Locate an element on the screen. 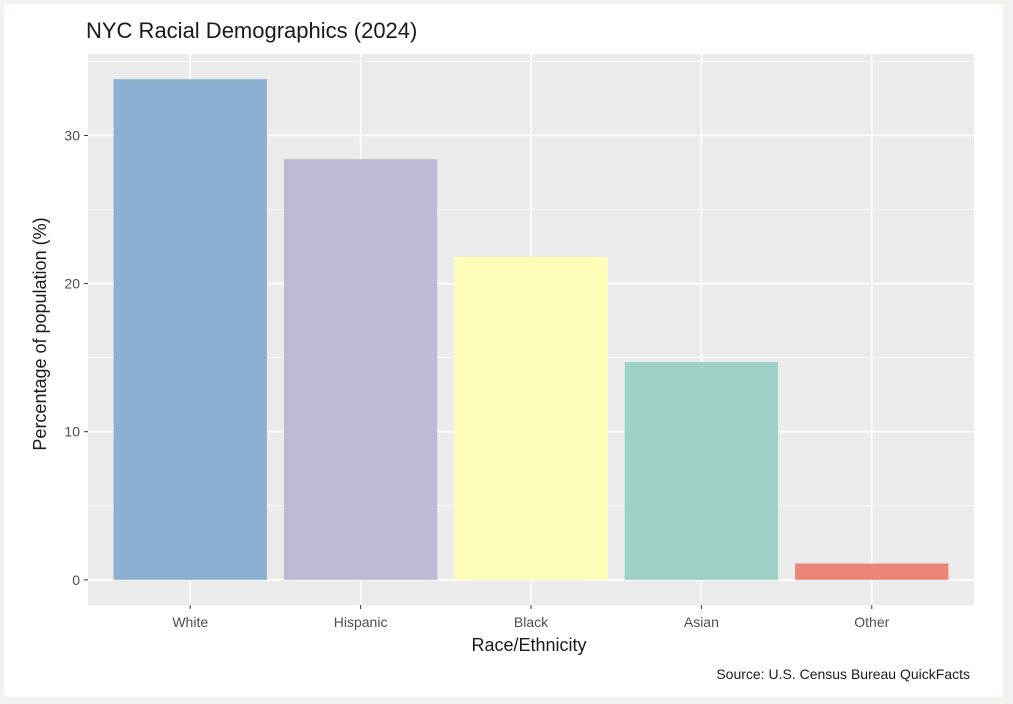 This screenshot has height=704, width=1013. y-axis: 0 10 20 30 is located at coordinates (76, 357).